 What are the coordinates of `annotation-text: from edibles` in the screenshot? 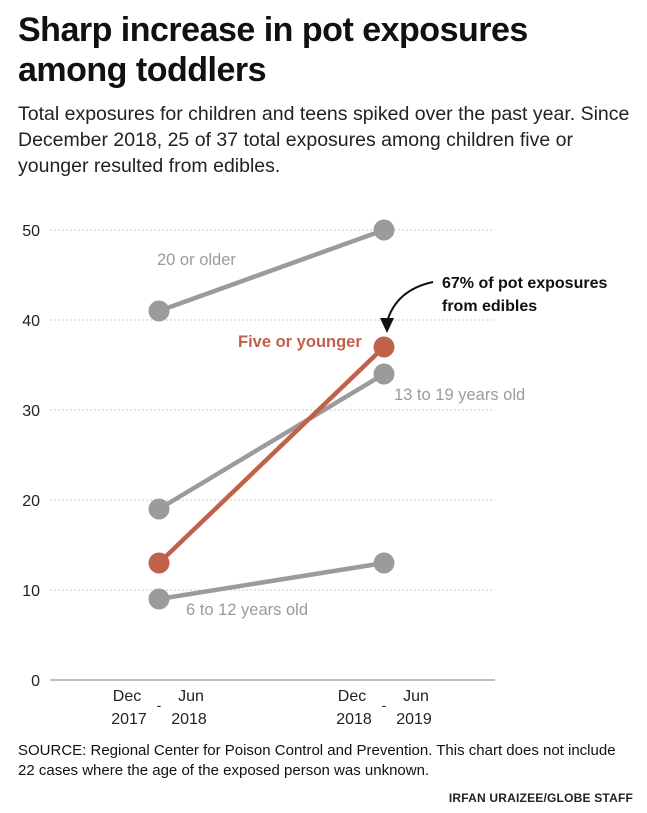 It's located at (489, 306).